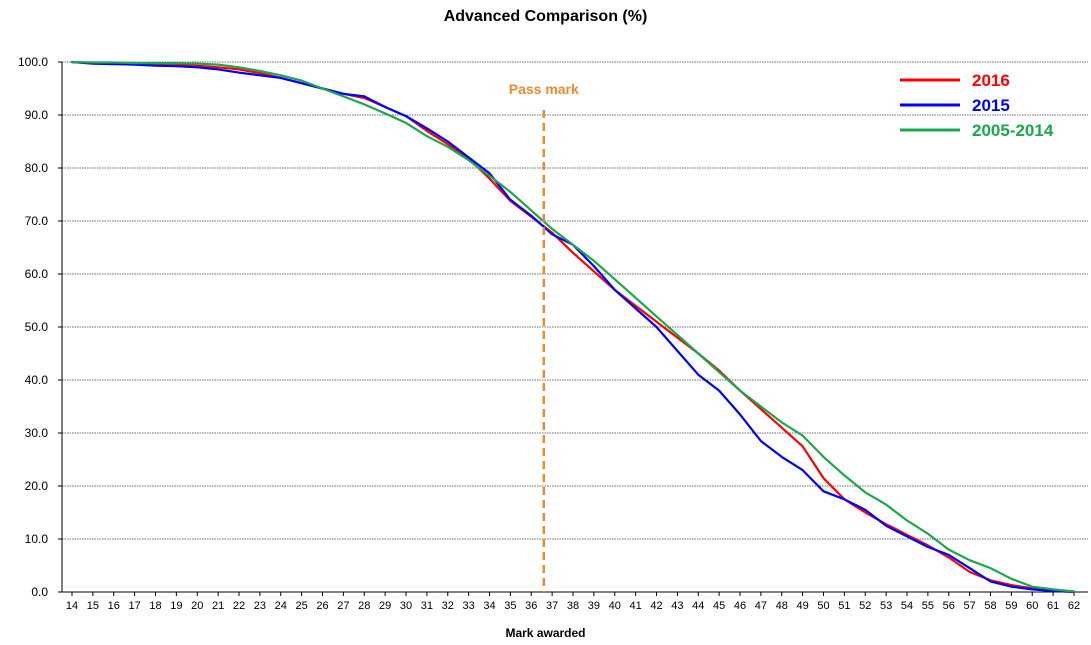  What do you see at coordinates (990, 606) in the screenshot?
I see `x-tick-label: 58` at bounding box center [990, 606].